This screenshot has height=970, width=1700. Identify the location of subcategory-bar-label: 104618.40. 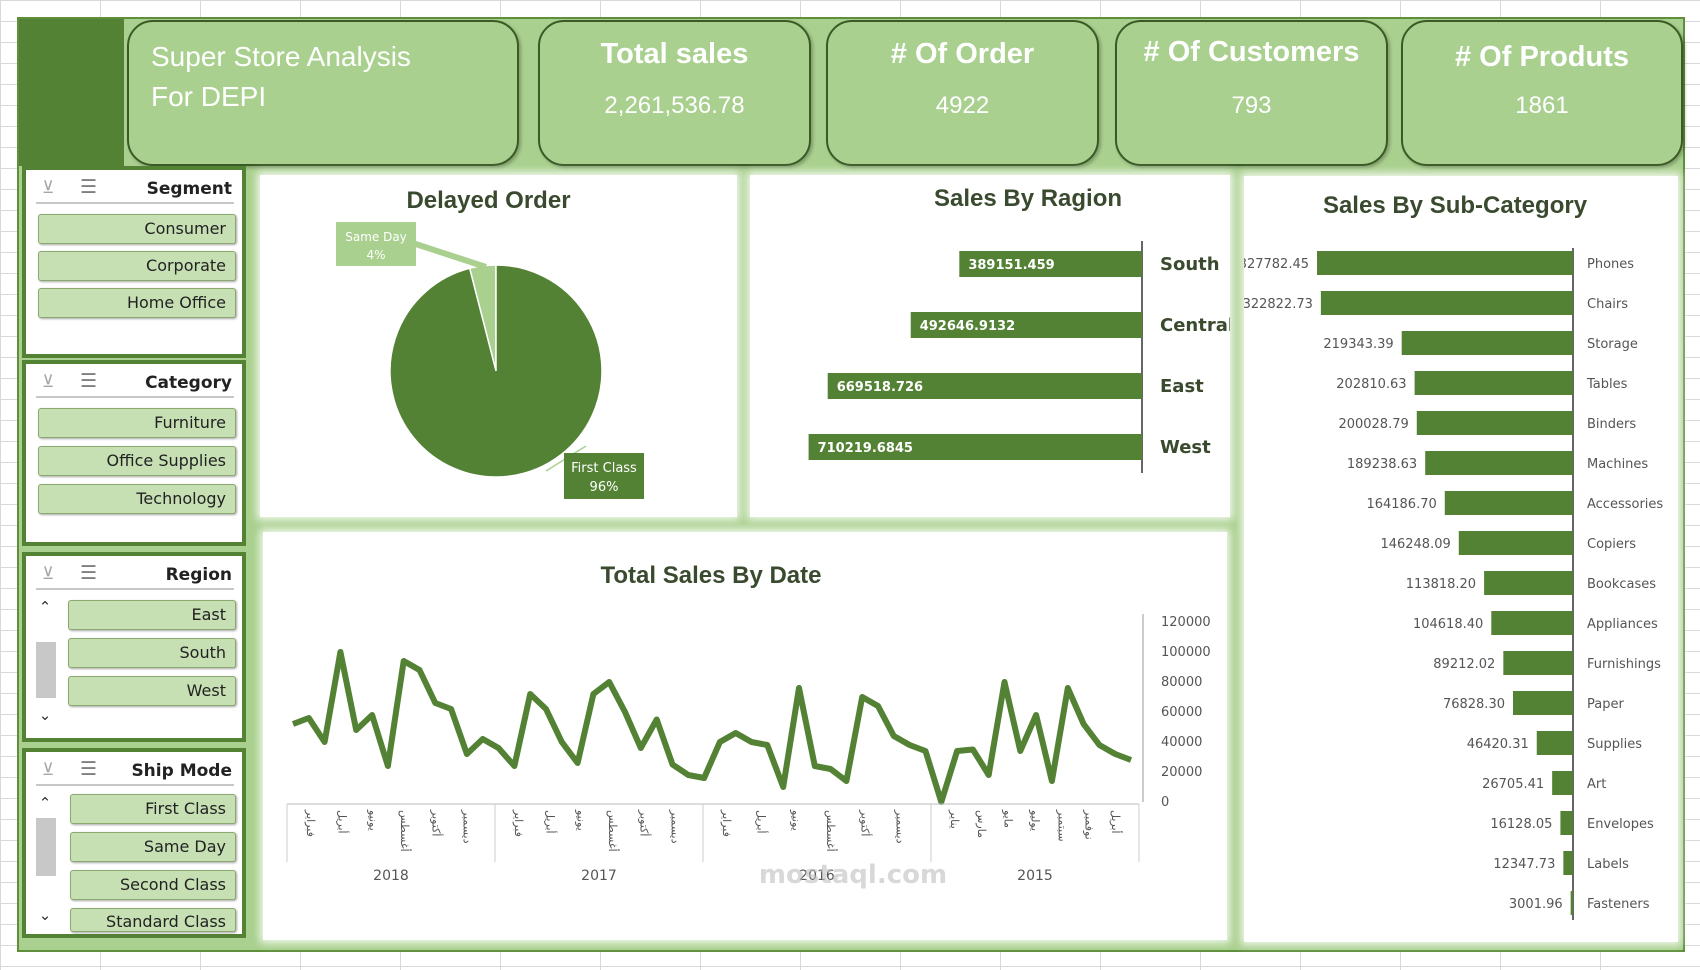
(1448, 624).